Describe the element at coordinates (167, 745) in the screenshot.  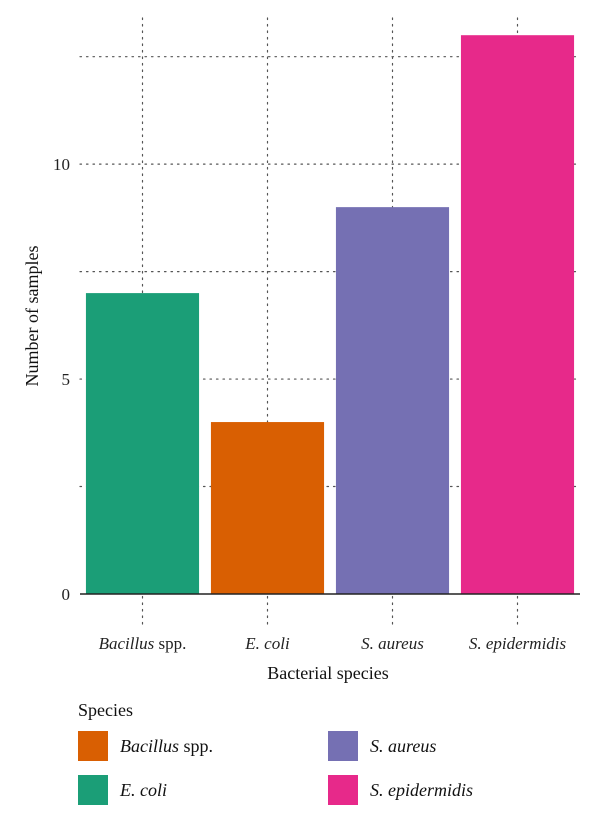
I see `legend-label: Bacillus spp.` at that location.